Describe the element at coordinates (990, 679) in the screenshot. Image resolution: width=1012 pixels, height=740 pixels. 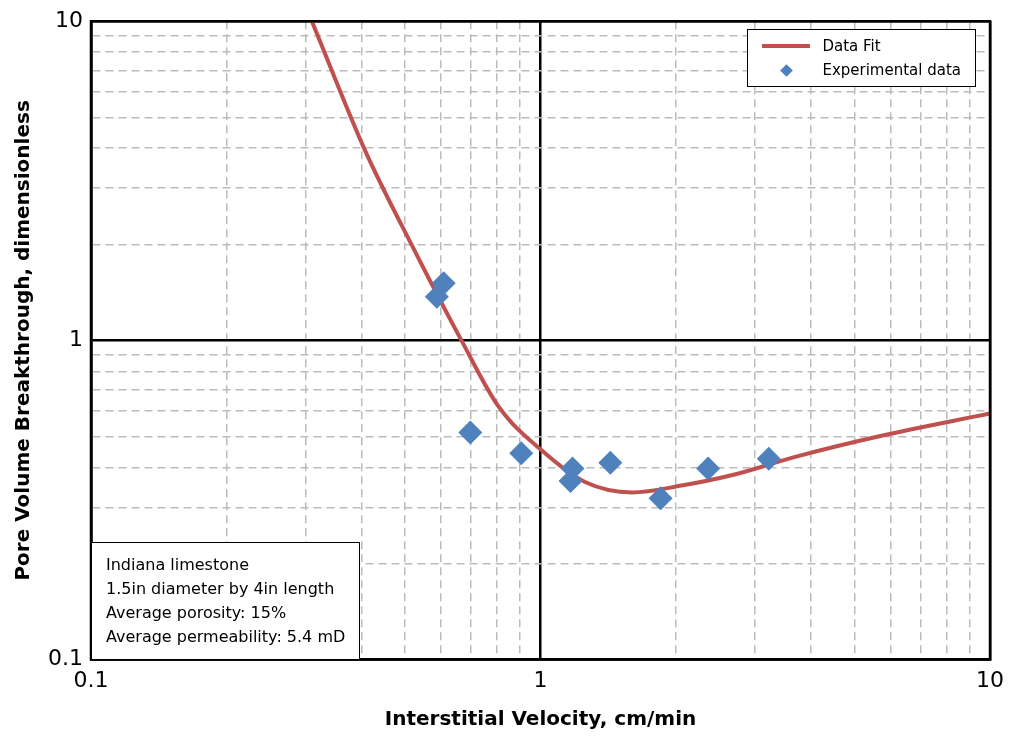
I see `x-tick-label: 10` at that location.